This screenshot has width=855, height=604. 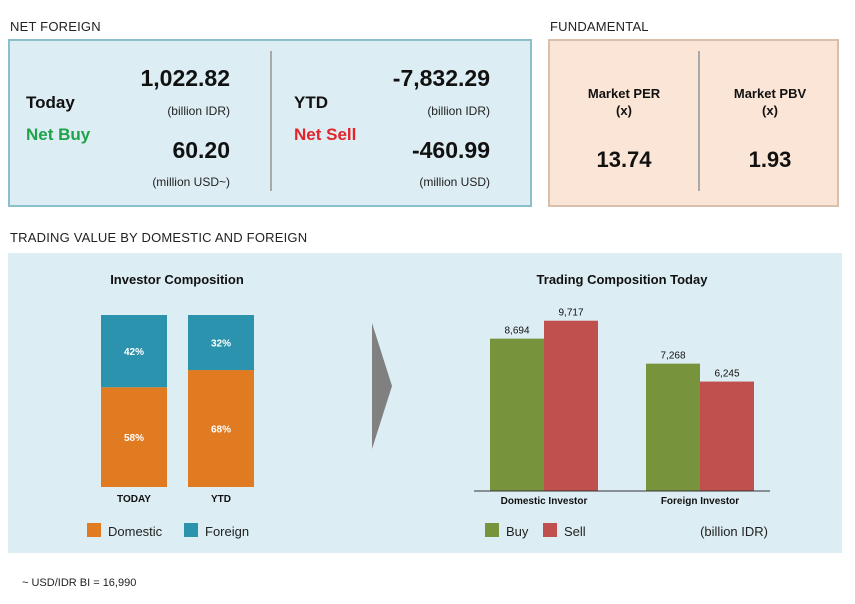 I want to click on ytd-net-sell-label: Net Sell, so click(x=325, y=134).